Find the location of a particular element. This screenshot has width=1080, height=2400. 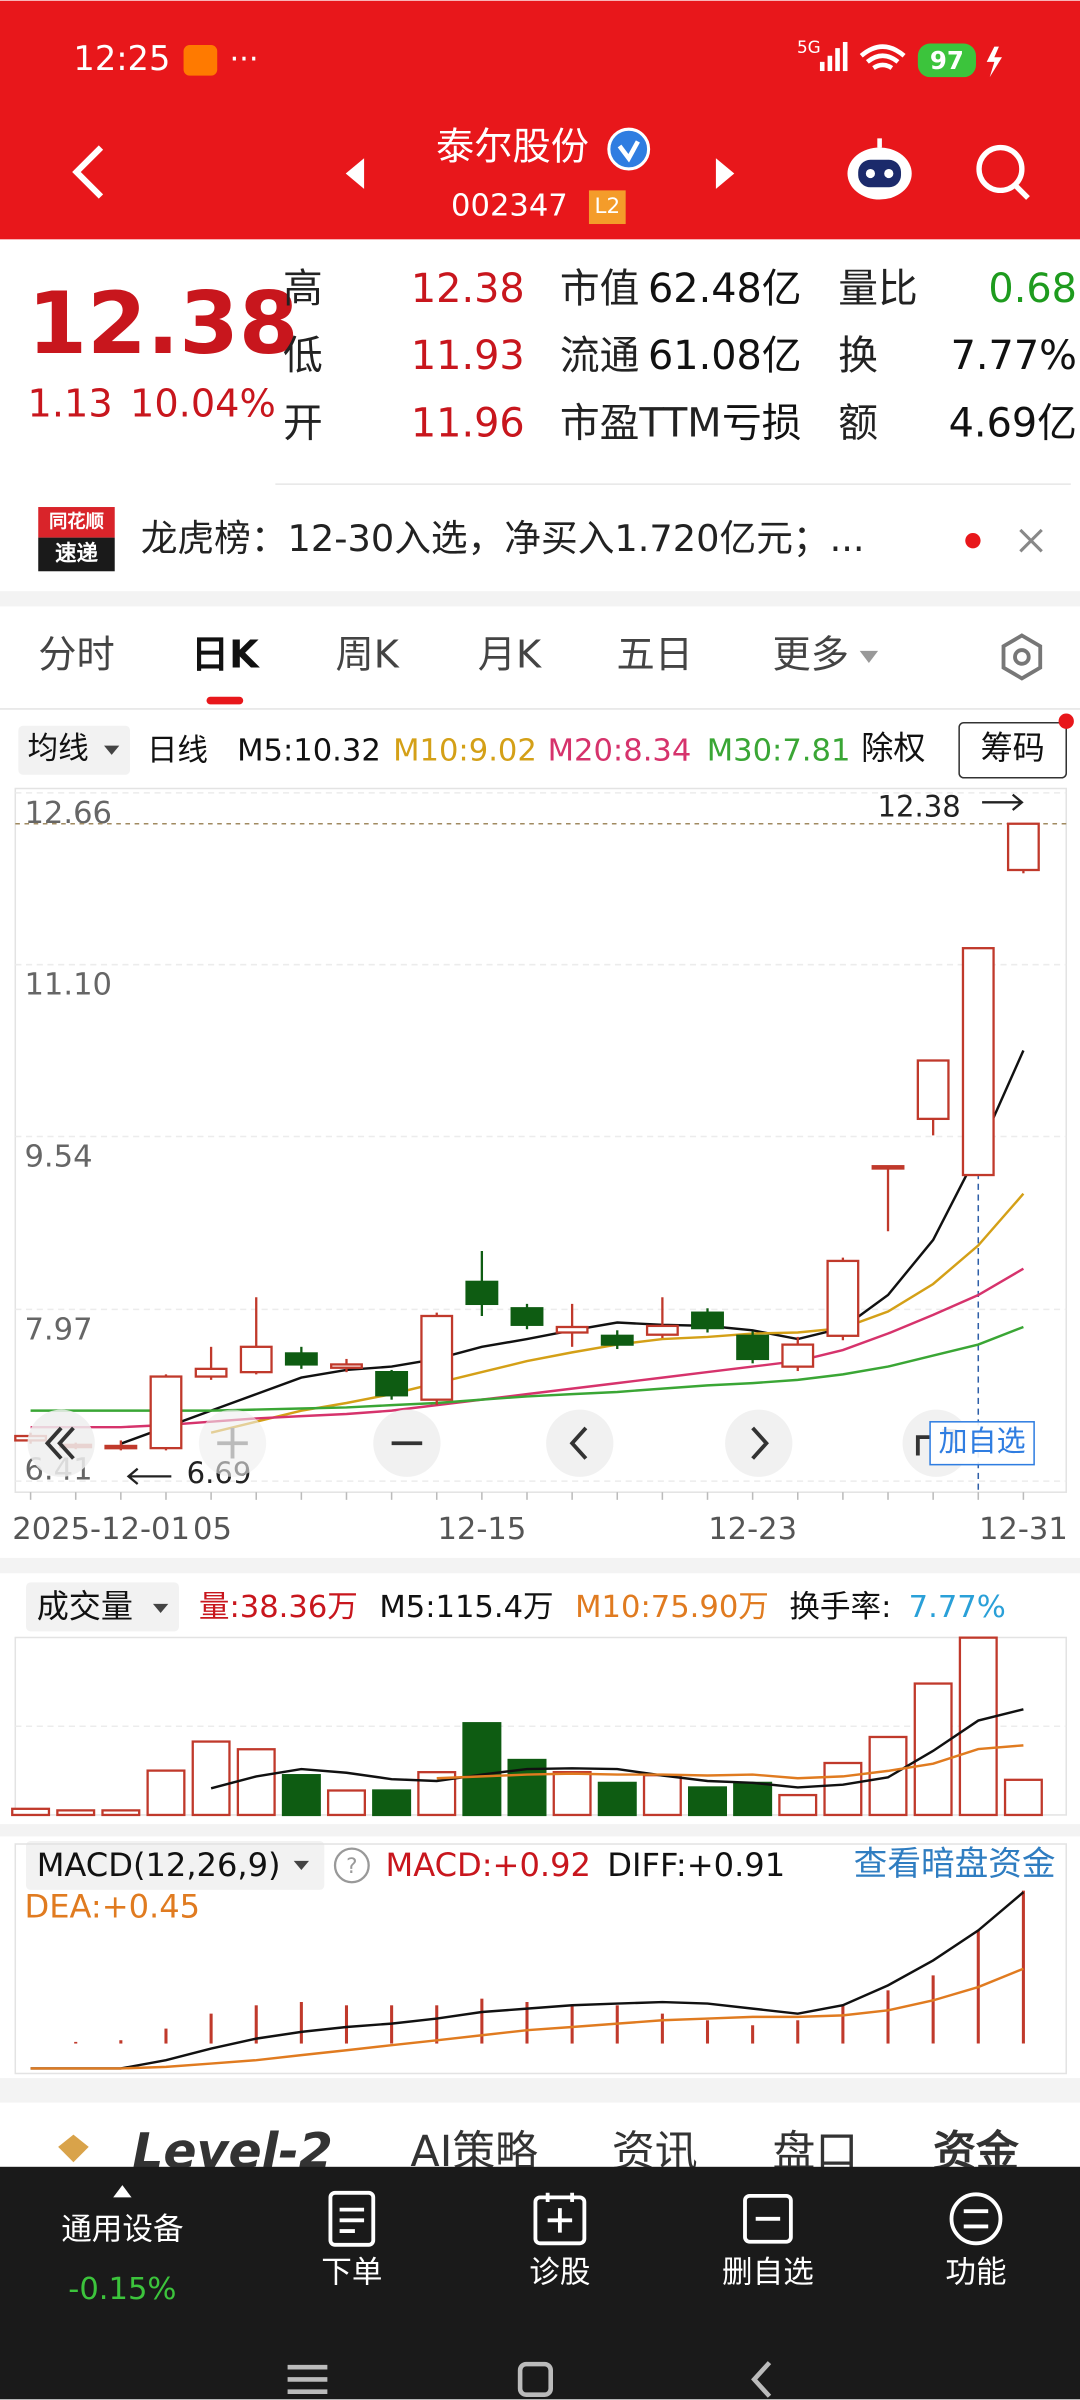

x-tick-label: 12-15 is located at coordinates (481, 1529).